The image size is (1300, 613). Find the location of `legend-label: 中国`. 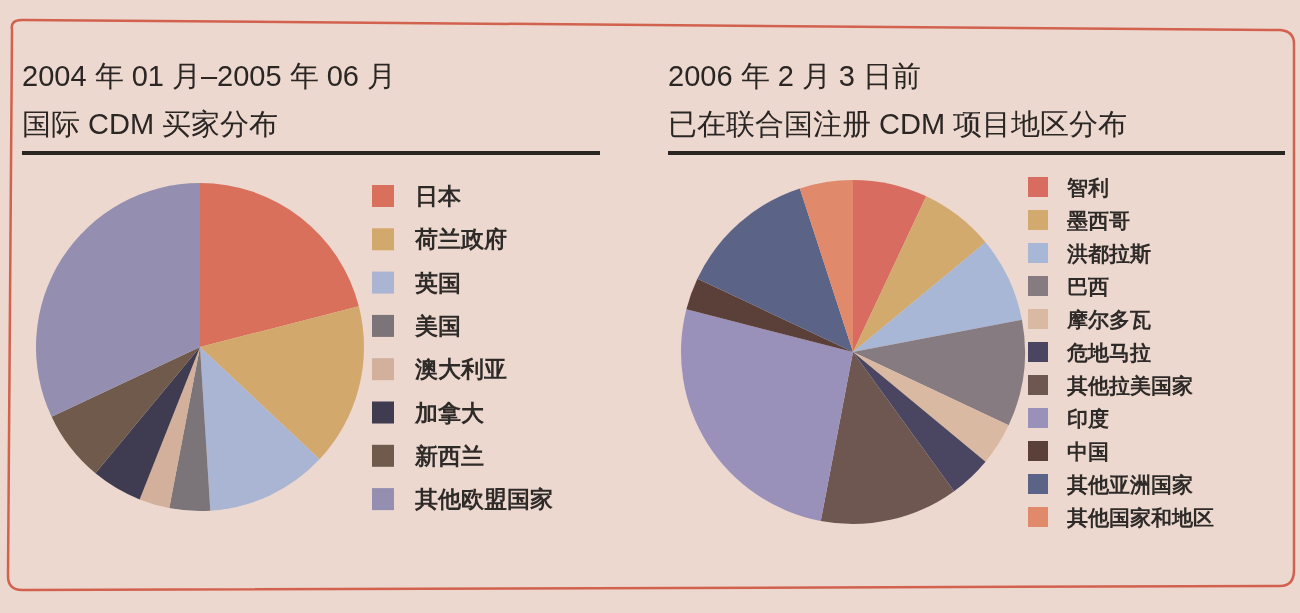

legend-label: 中国 is located at coordinates (1087, 451).